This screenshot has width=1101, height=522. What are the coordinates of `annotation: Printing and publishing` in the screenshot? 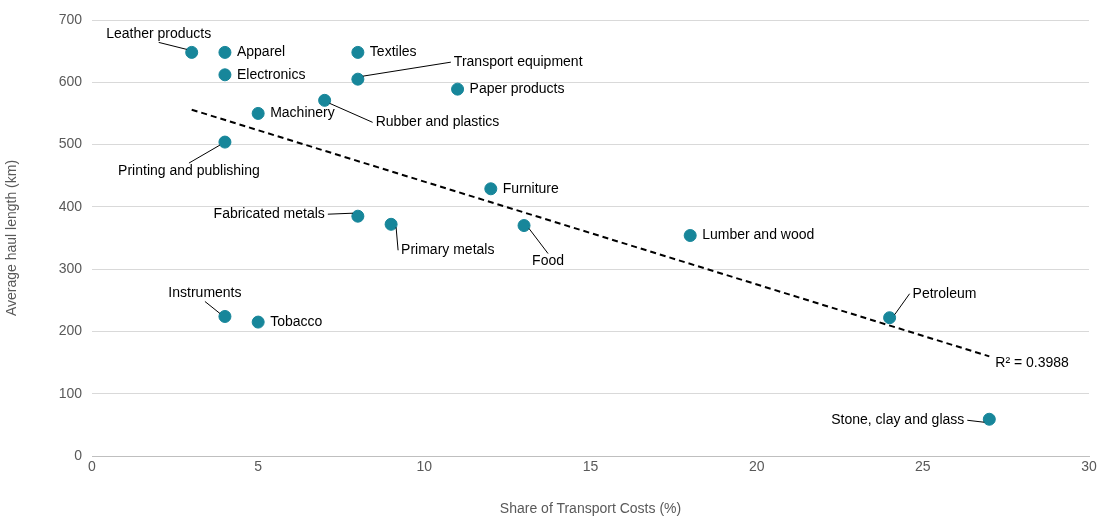 It's located at (189, 169).